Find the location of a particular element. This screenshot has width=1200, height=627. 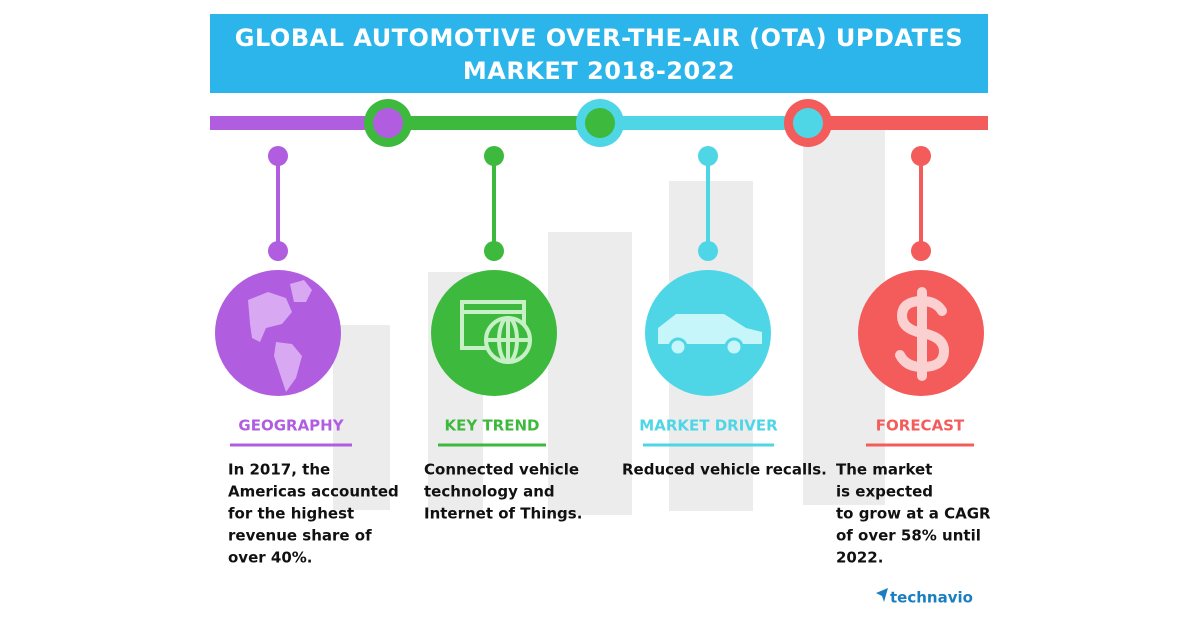

section-body-line: of over 58% until is located at coordinates (908, 536).